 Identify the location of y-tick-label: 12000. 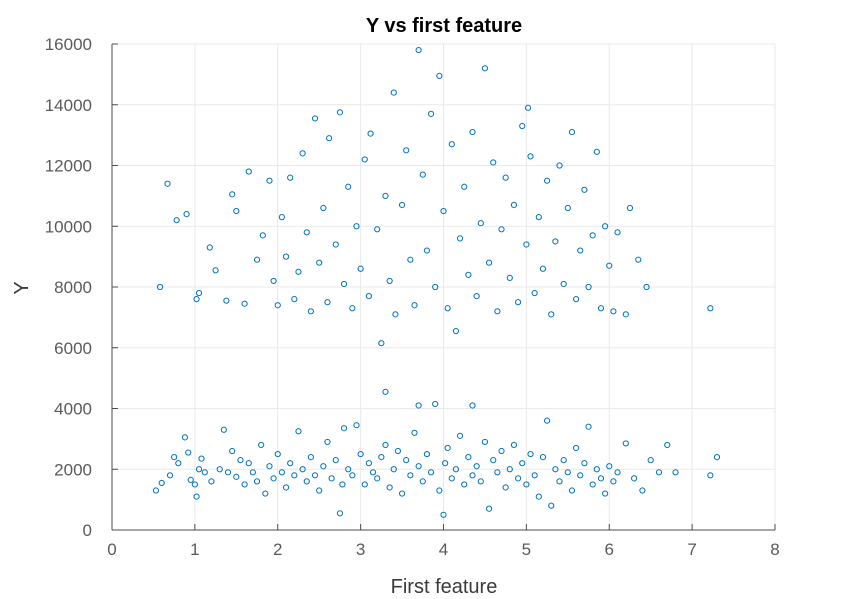
(68, 166).